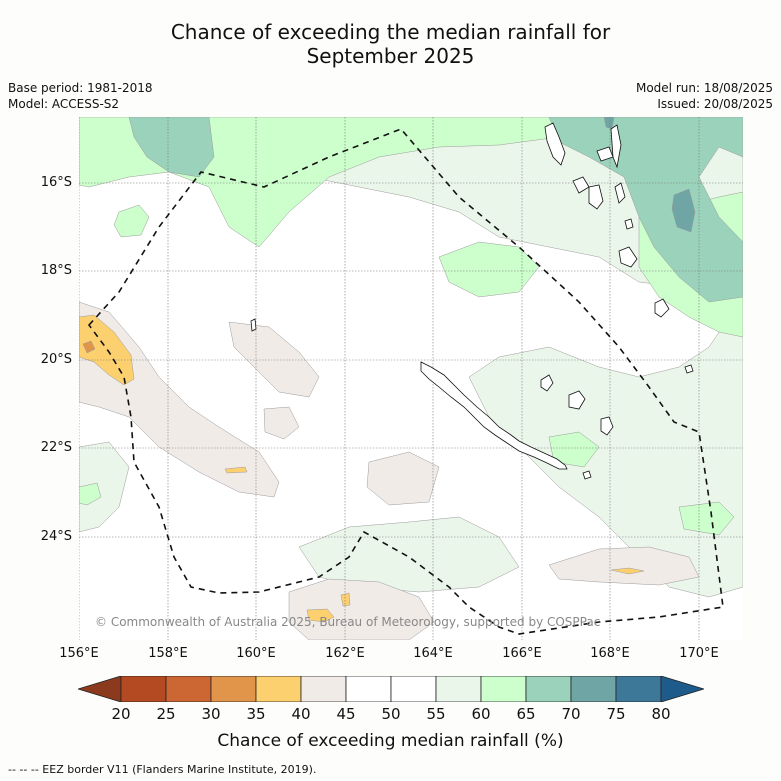 This screenshot has width=781, height=781. Describe the element at coordinates (699, 653) in the screenshot. I see `lon-label-170e: 170°E` at that location.